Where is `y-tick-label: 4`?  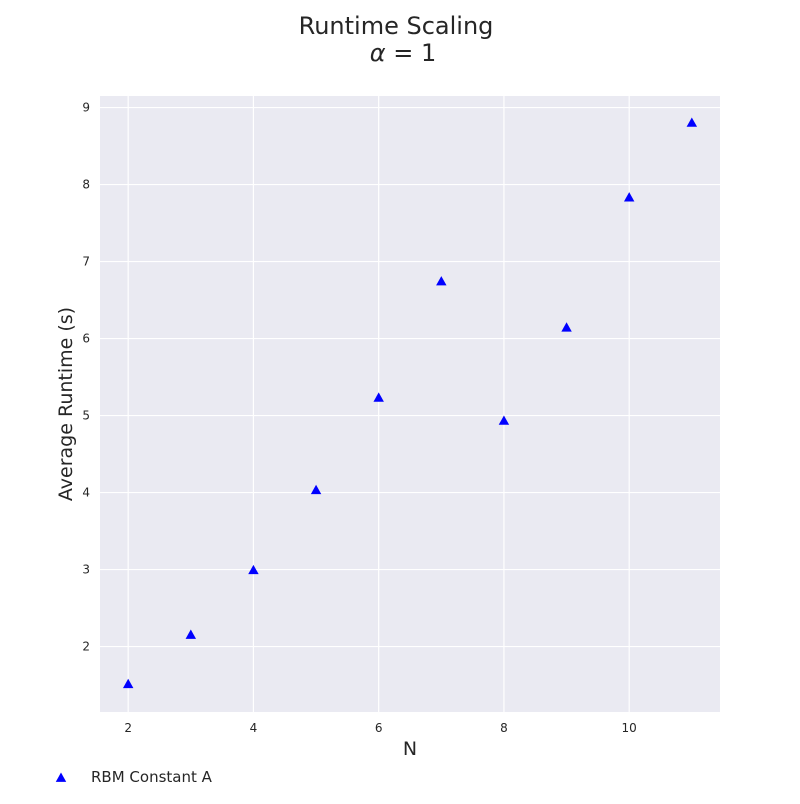 y-tick-label: 4 is located at coordinates (86, 493).